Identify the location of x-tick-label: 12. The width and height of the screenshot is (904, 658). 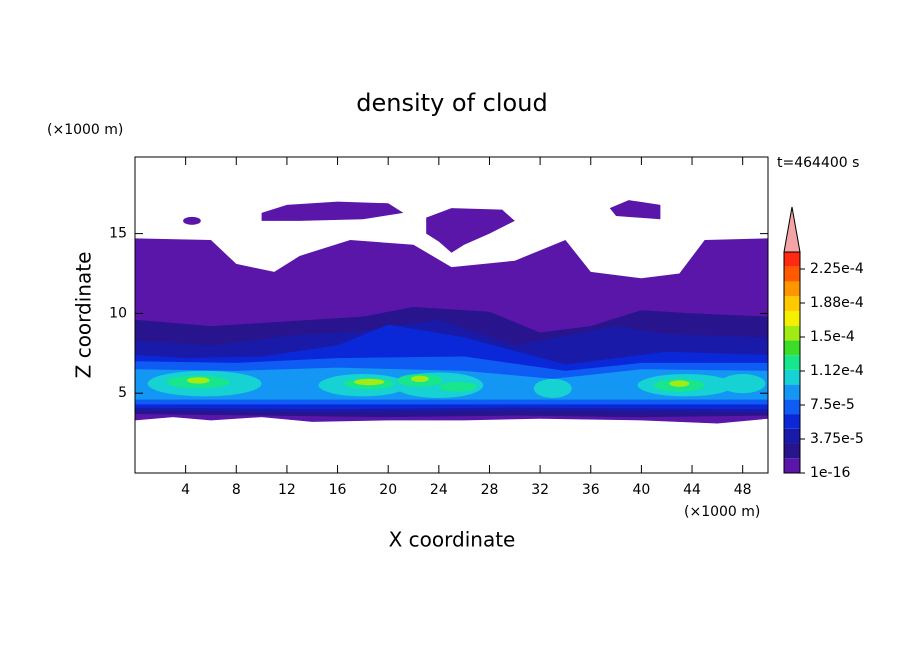
(287, 490).